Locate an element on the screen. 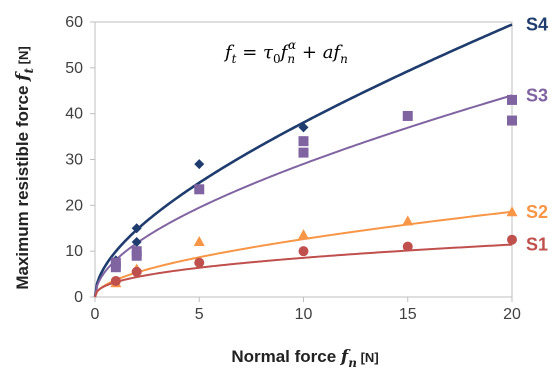 Image resolution: width=556 pixels, height=374 pixels. x-tick-label: 5 is located at coordinates (199, 314).